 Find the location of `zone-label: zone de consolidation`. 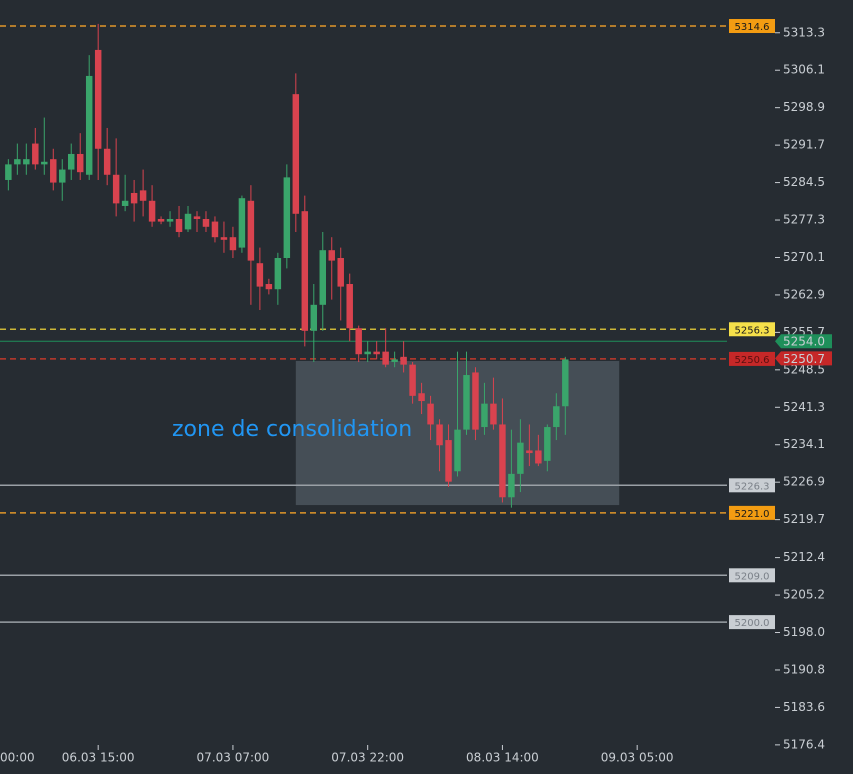

zone-label: zone de consolidation is located at coordinates (292, 429).